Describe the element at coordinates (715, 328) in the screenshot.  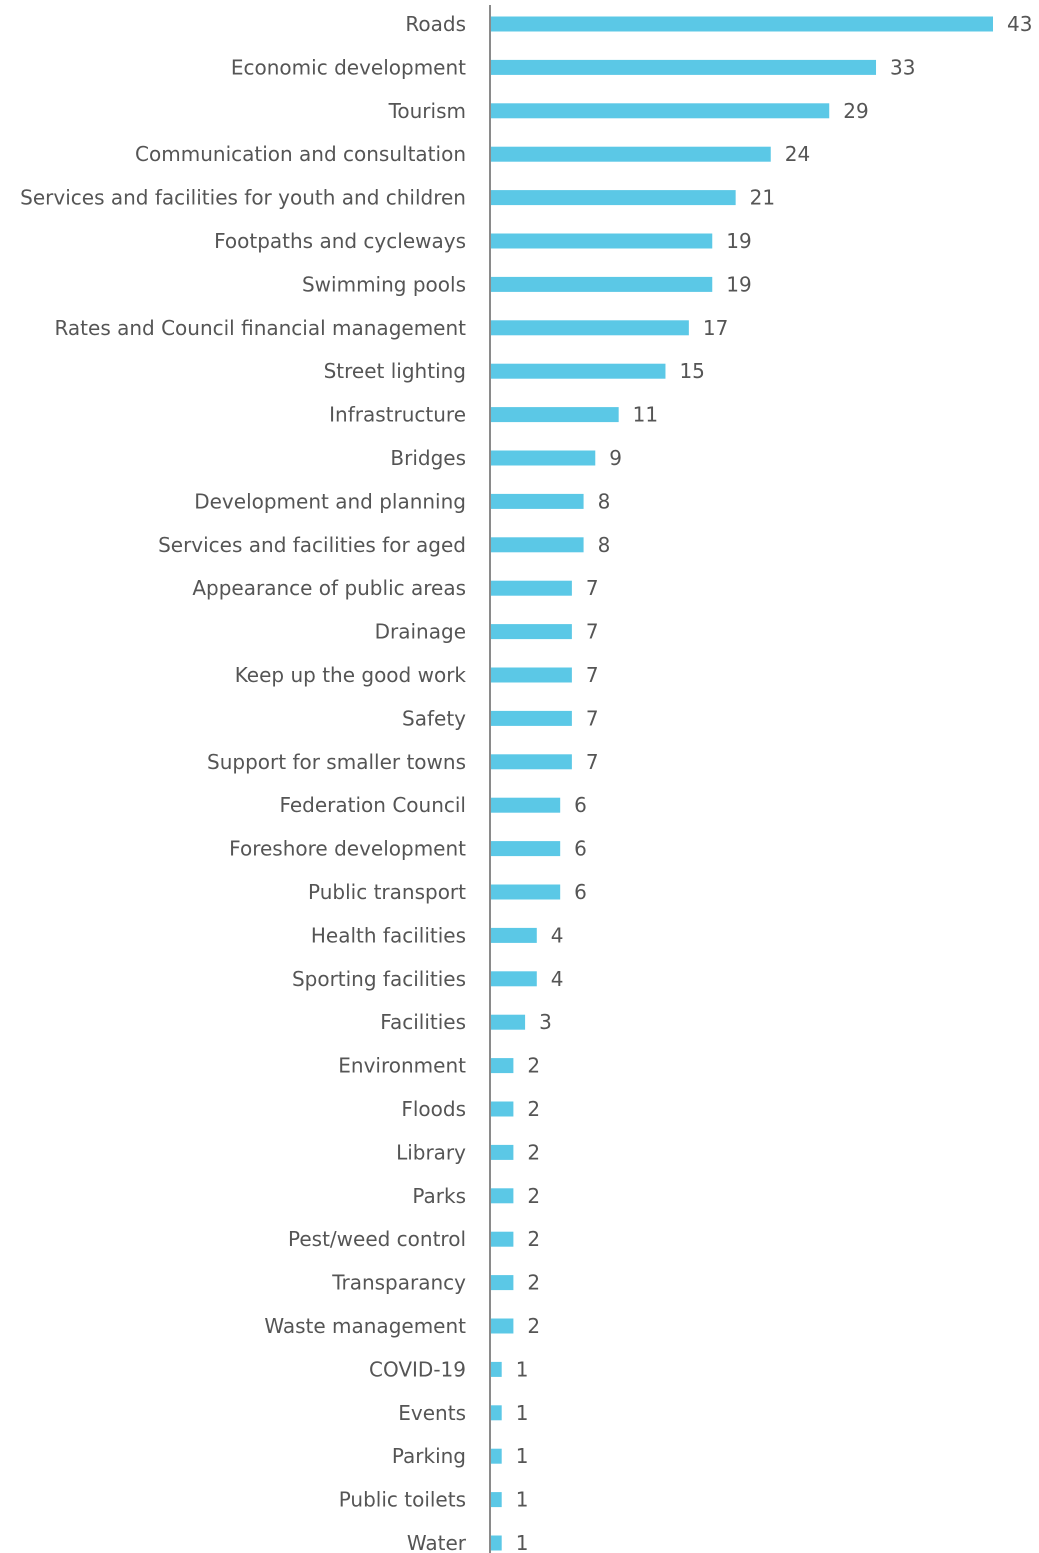
I see `value-label: 17` at that location.